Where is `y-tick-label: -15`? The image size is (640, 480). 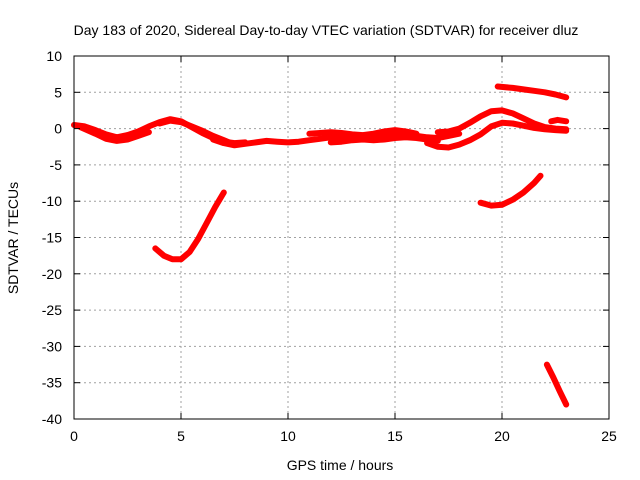 y-tick-label: -15 is located at coordinates (52, 238).